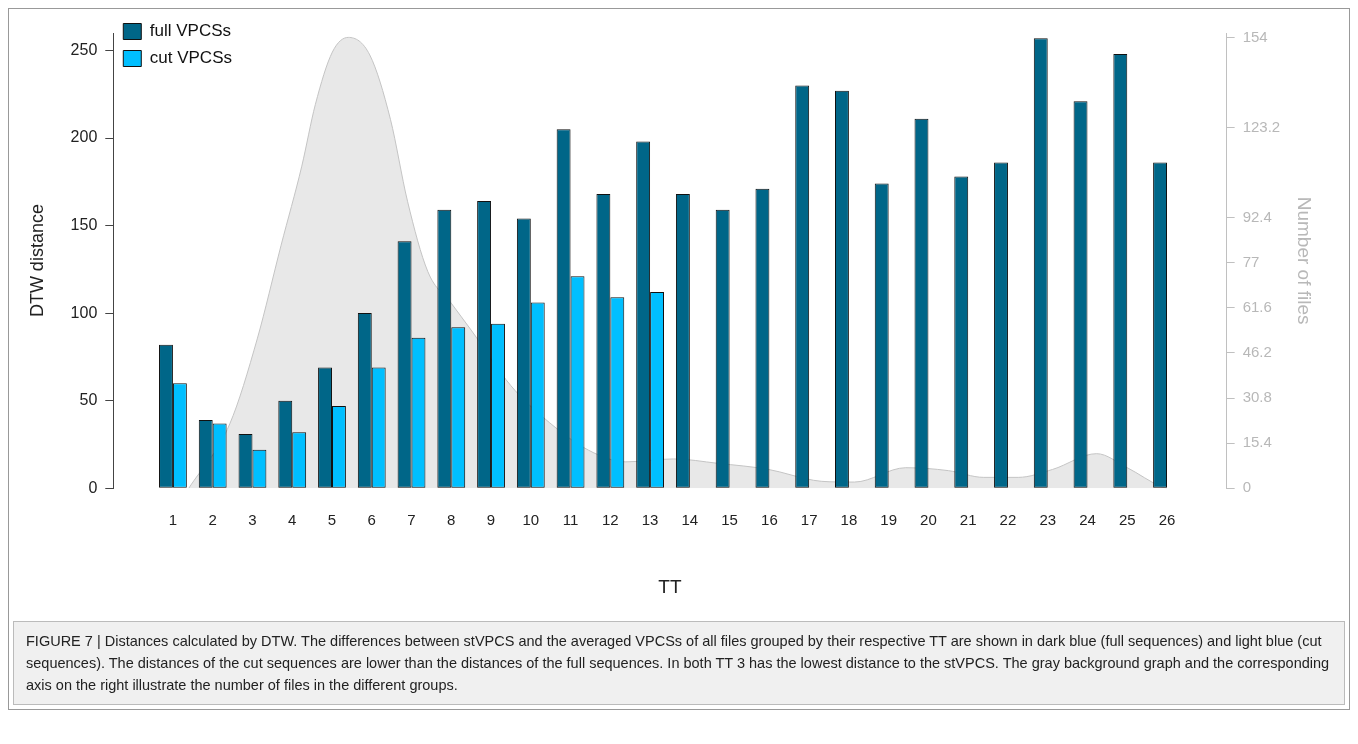 This screenshot has height=744, width=1358. What do you see at coordinates (1008, 520) in the screenshot?
I see `x-tick-label: 22` at bounding box center [1008, 520].